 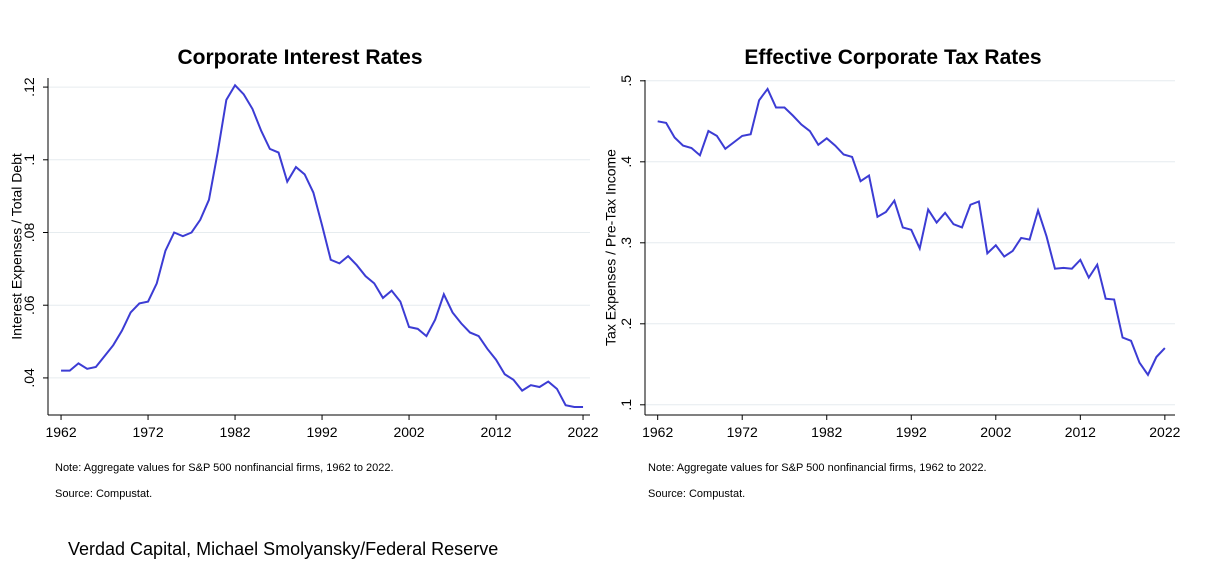 I want to click on y-axis-title: Interest Expenses / Total Debt, so click(x=17, y=246).